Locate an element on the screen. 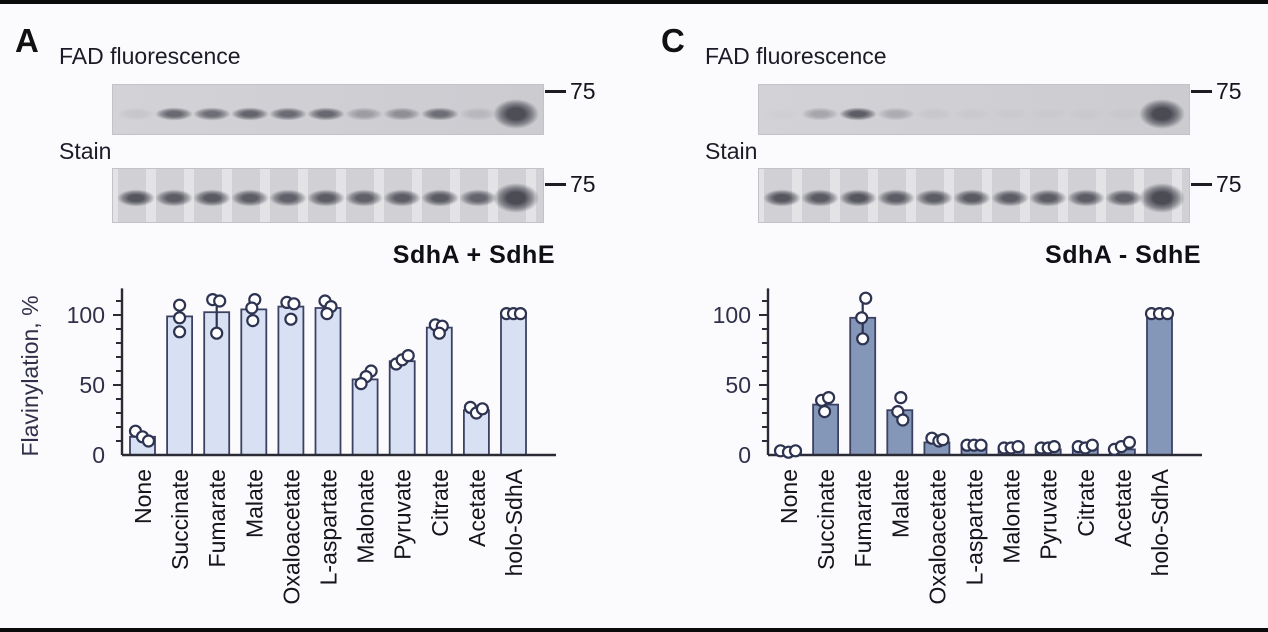  figure-border-top is located at coordinates (634, 2).